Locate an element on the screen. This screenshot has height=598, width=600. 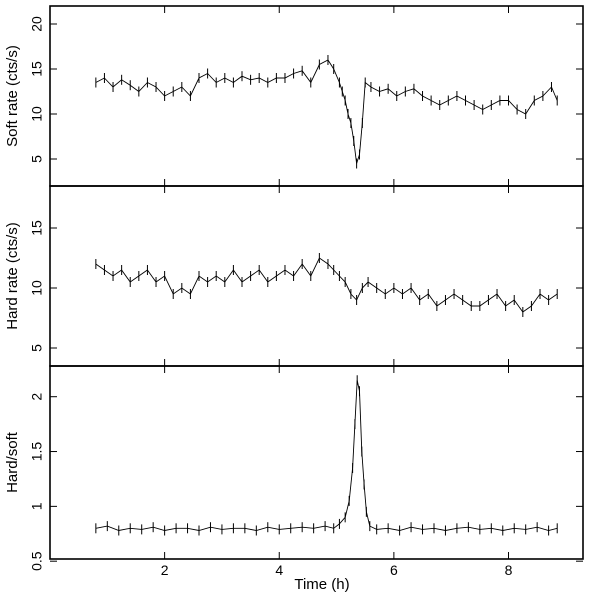
panel-3-y-axis-label: Hard/soft is located at coordinates (12, 462).